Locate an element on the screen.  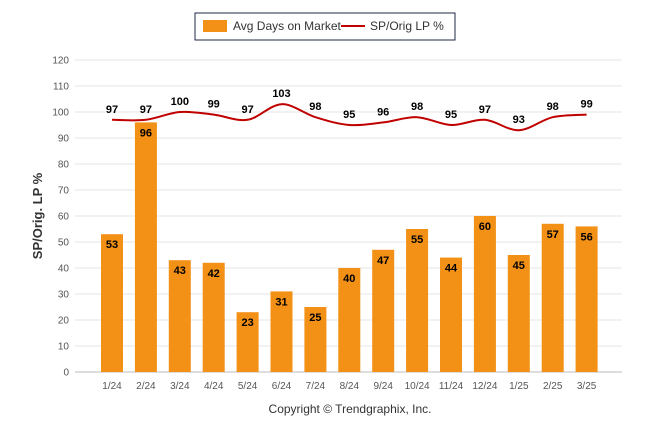
legend-line-label: SP/Orig LP % is located at coordinates (407, 26).